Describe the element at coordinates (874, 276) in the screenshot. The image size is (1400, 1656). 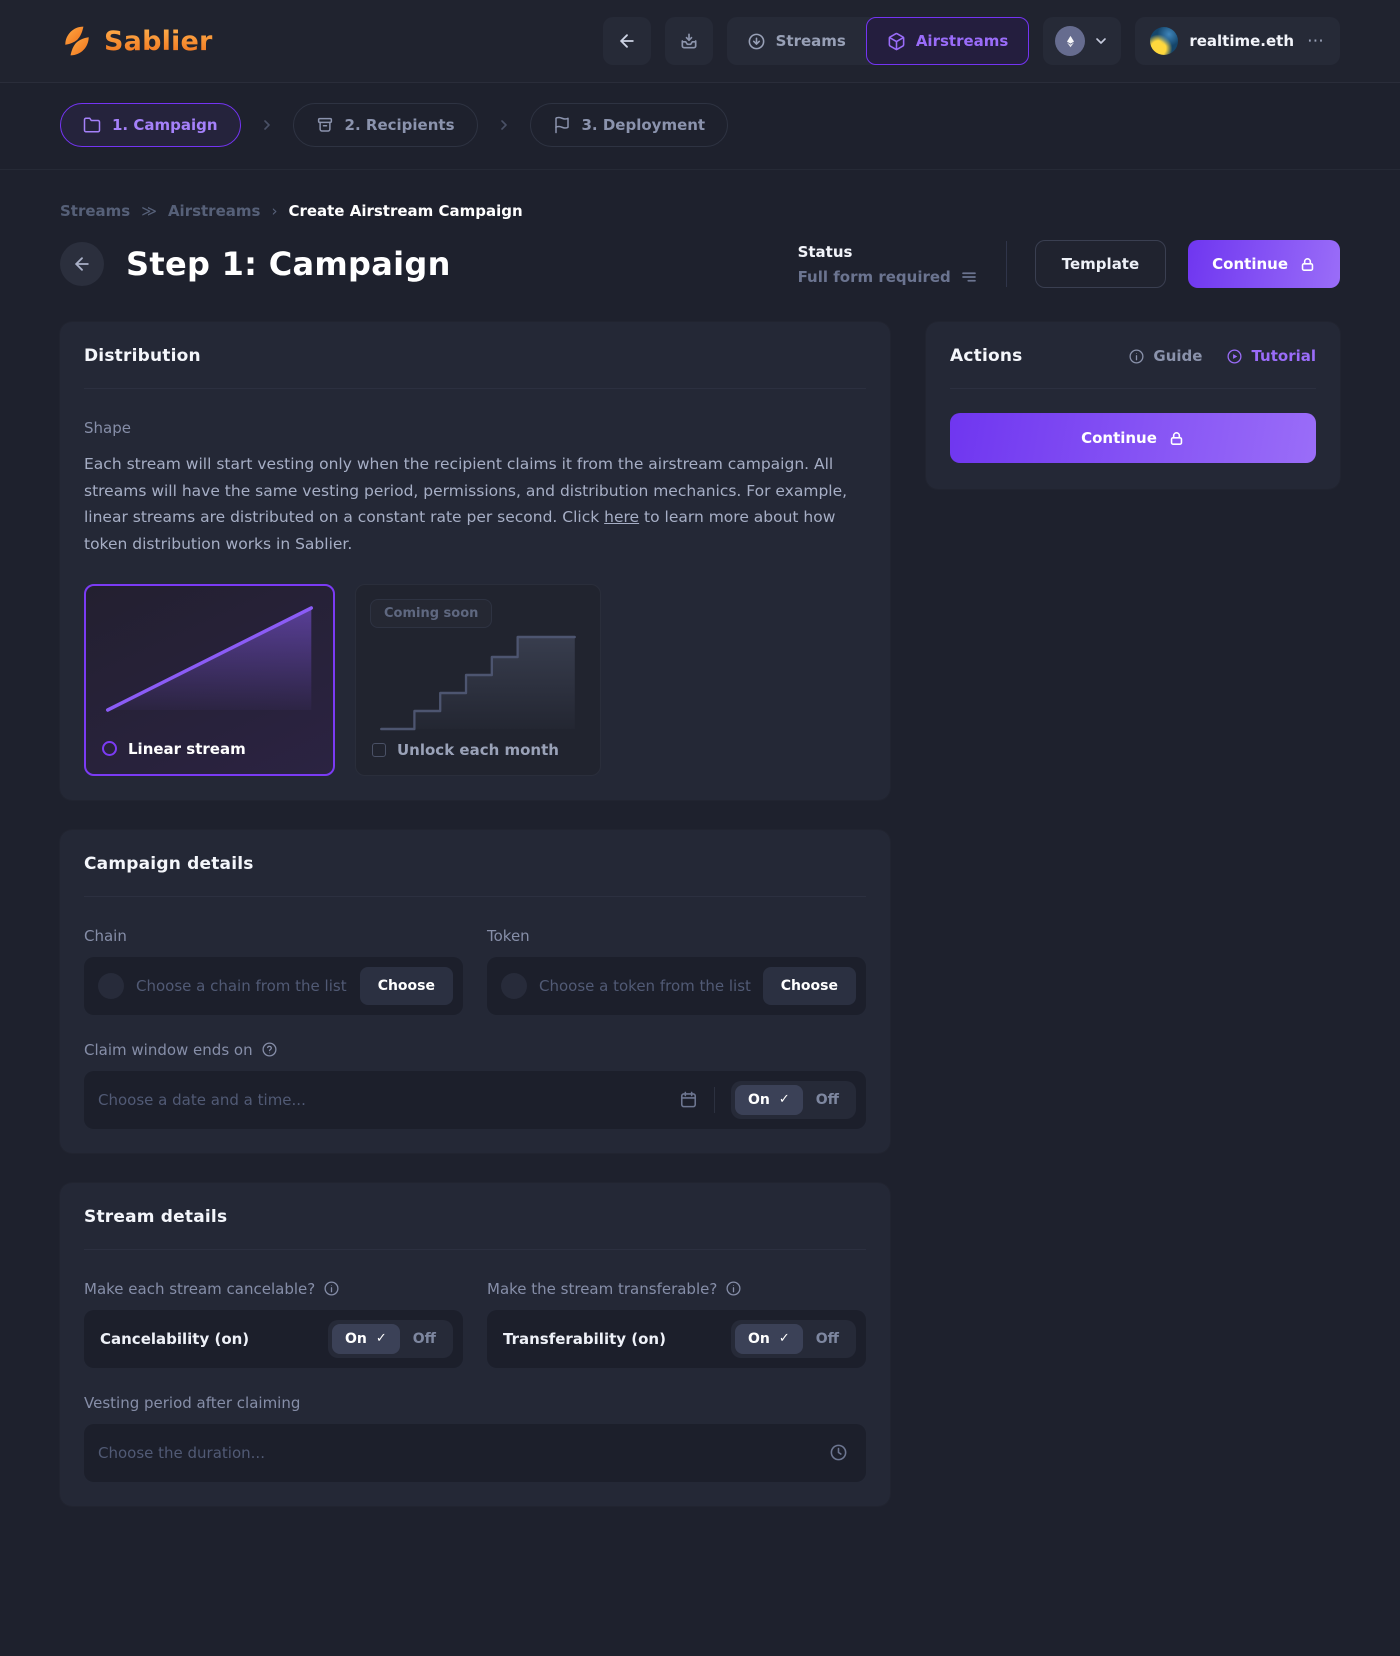
I see `status-value: Full form required` at that location.